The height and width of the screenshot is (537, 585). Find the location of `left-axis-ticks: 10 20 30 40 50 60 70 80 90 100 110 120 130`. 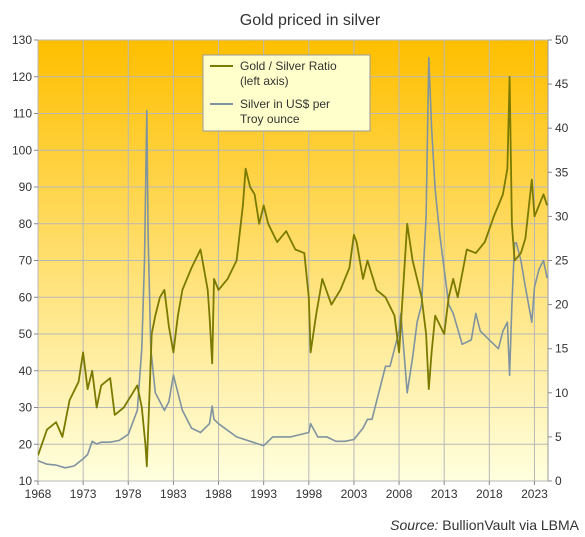

left-axis-ticks: 10 20 30 40 50 60 70 80 90 100 110 120 130 is located at coordinates (25, 260).